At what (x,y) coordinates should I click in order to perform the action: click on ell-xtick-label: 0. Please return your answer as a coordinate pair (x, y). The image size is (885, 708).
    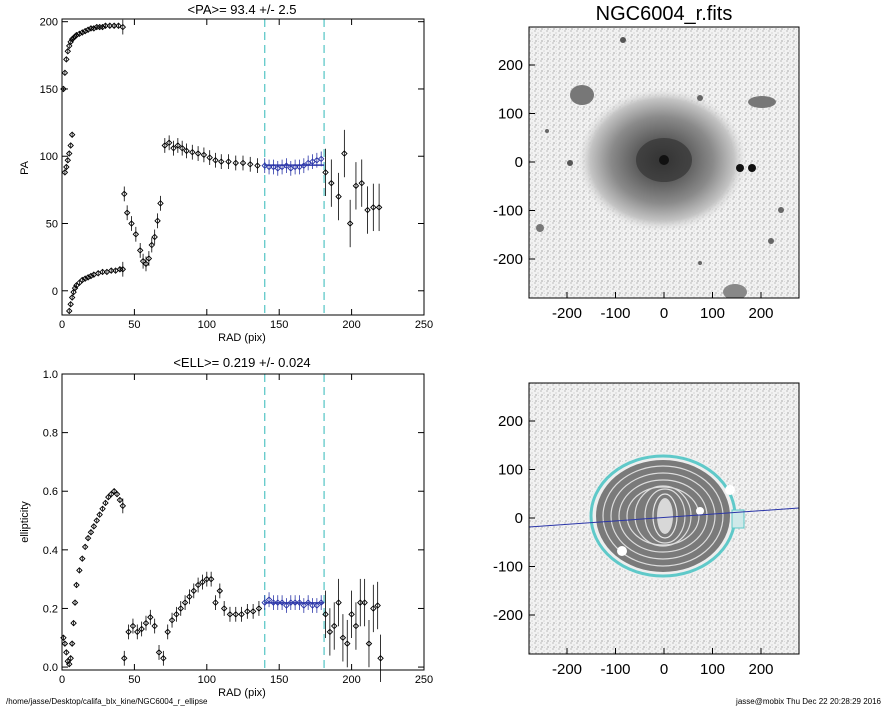
    Looking at the image, I should click on (62, 680).